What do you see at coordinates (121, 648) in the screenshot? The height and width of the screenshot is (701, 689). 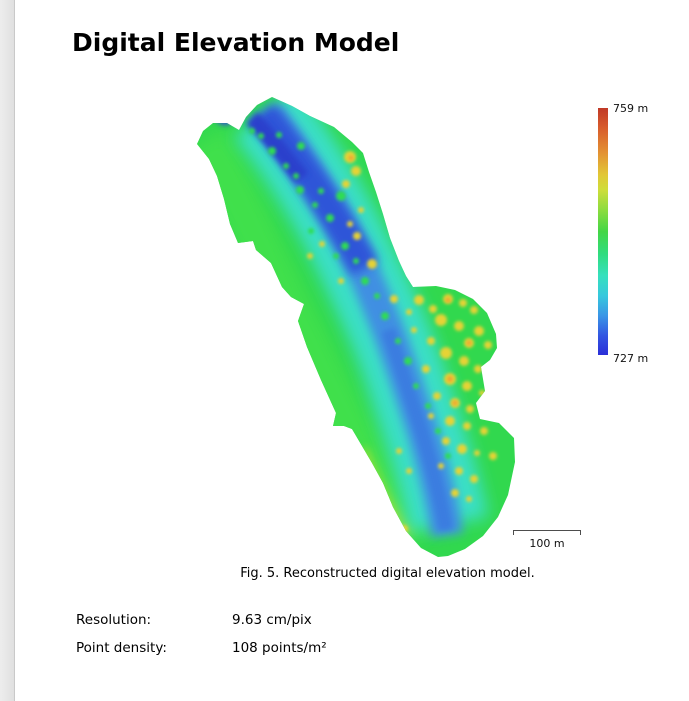 I see `point-density-label: Point density:` at bounding box center [121, 648].